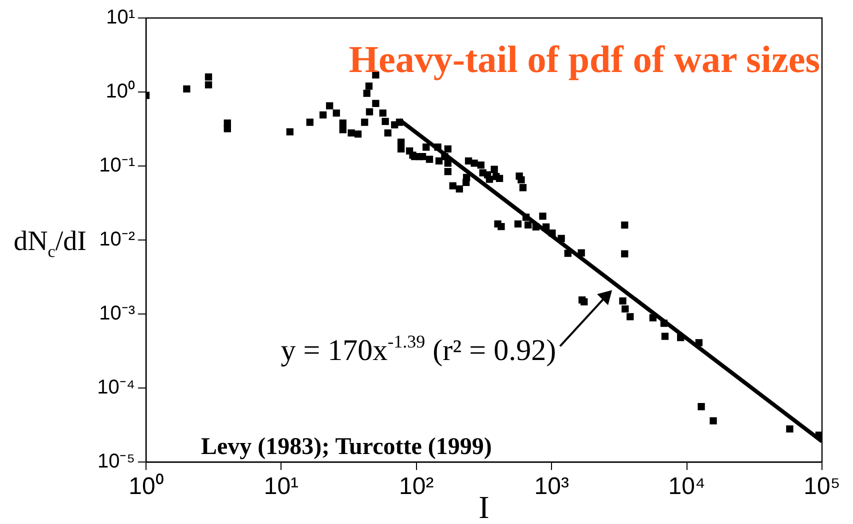  Describe the element at coordinates (822, 486) in the screenshot. I see `x-tick-label: 10⁵` at that location.